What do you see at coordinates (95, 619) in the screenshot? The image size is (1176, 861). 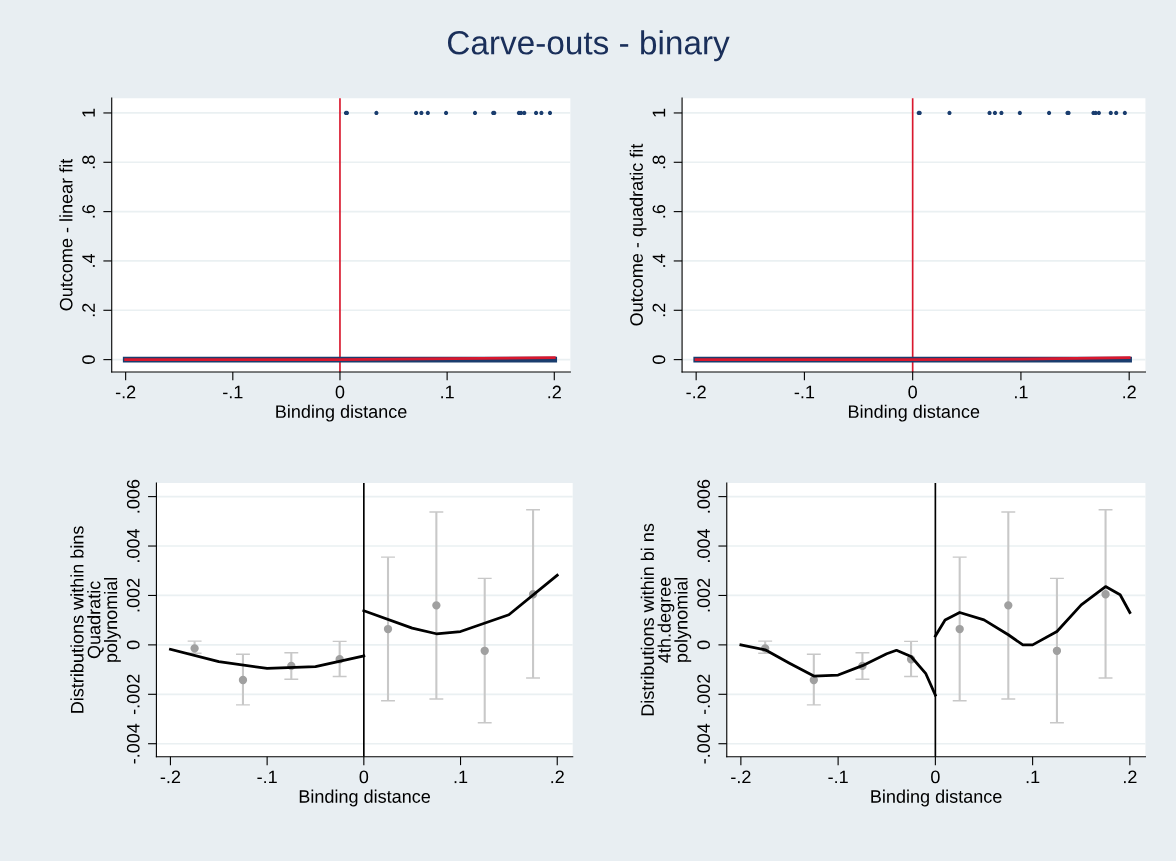 I see `y-axis-title: Distributions within bins Quadratic polynomial` at bounding box center [95, 619].